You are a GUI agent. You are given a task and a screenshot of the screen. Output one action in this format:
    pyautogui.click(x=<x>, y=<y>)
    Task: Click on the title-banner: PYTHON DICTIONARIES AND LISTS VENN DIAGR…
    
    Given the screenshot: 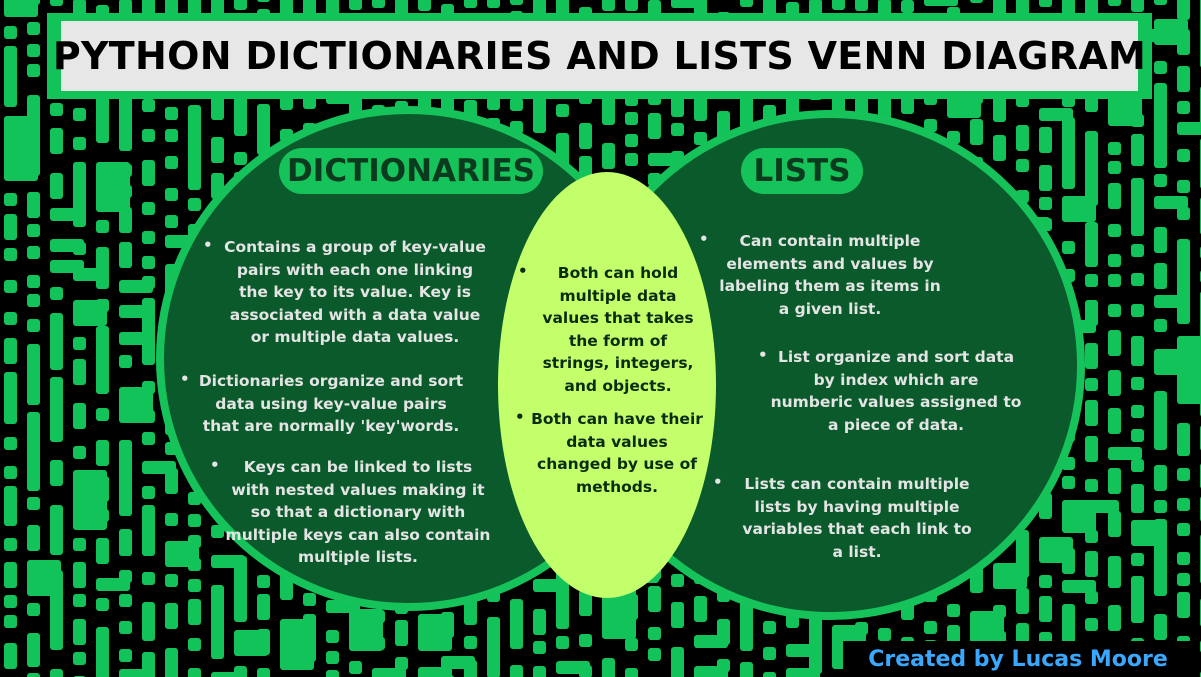 What is the action you would take?
    pyautogui.click(x=599, y=56)
    